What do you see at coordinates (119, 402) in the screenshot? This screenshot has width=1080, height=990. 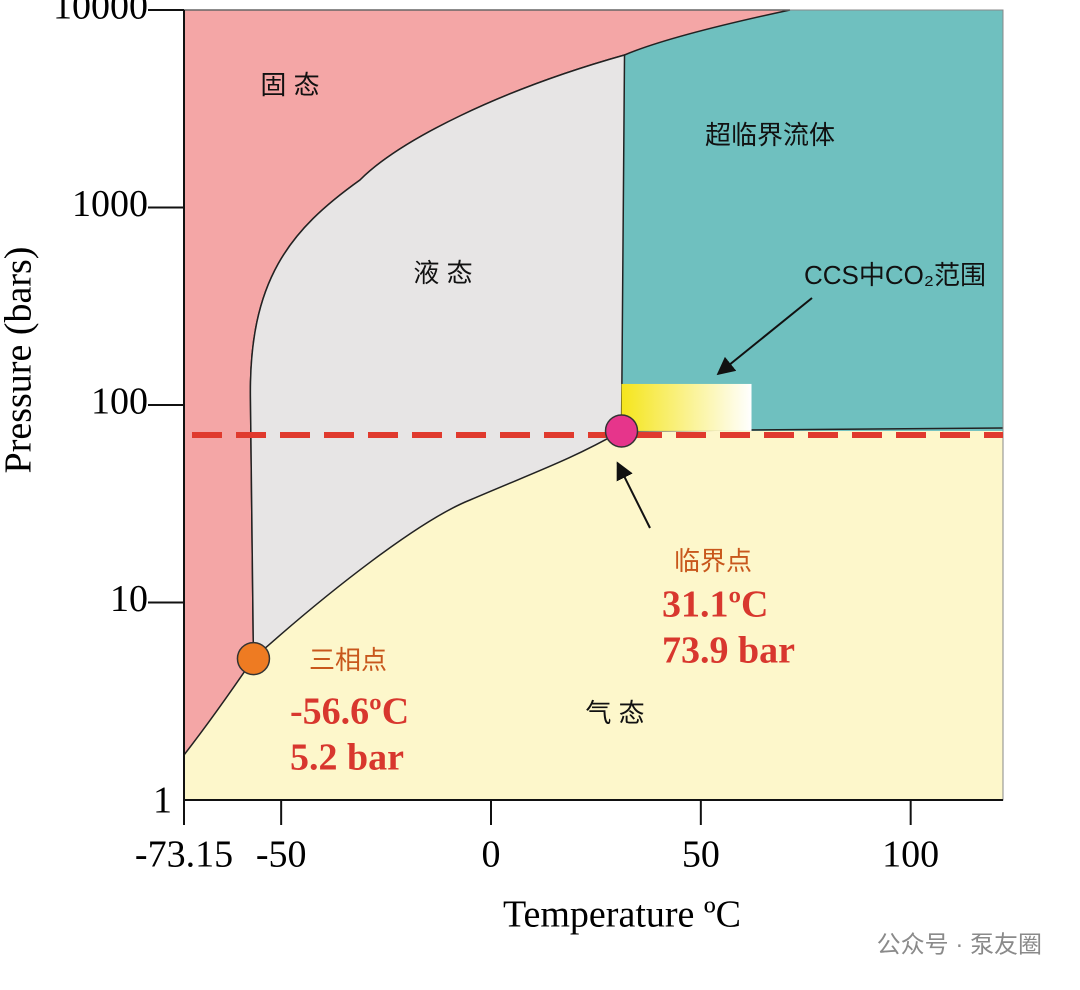 I see `y-tick-label: 100` at bounding box center [119, 402].